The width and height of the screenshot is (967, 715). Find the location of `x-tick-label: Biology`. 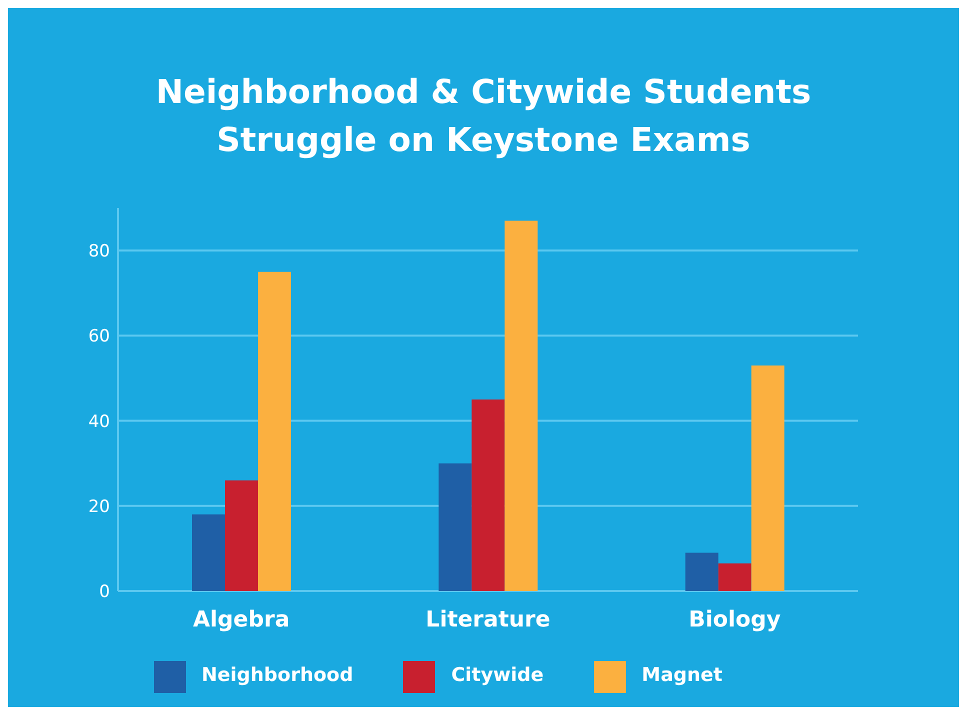

x-tick-label: Biology is located at coordinates (734, 620).